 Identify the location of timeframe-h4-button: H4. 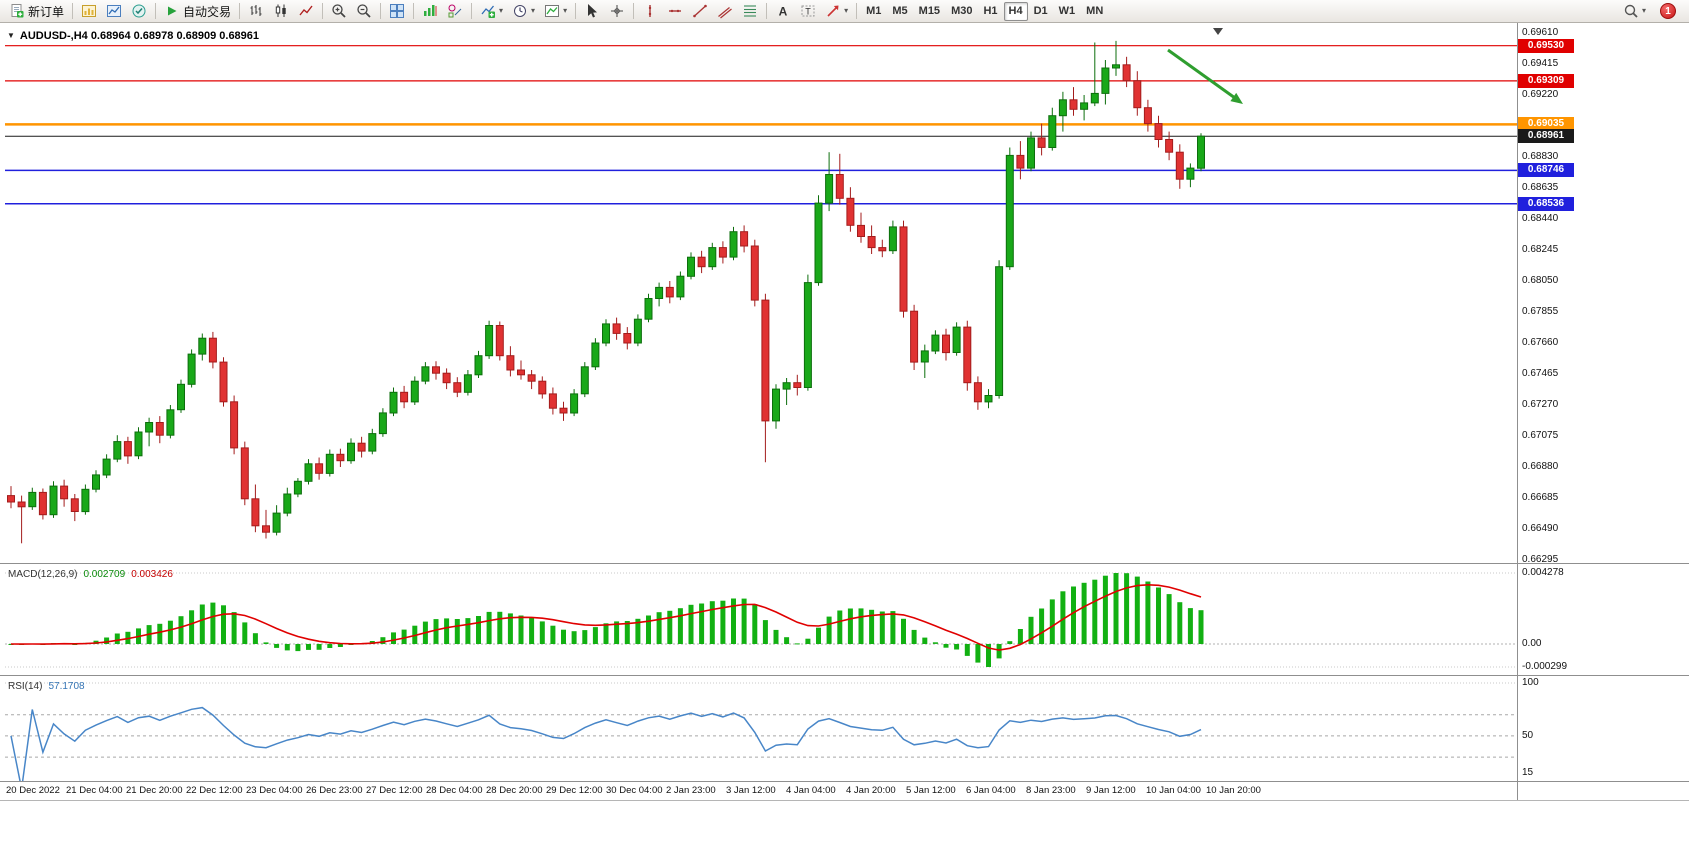
(1015, 11).